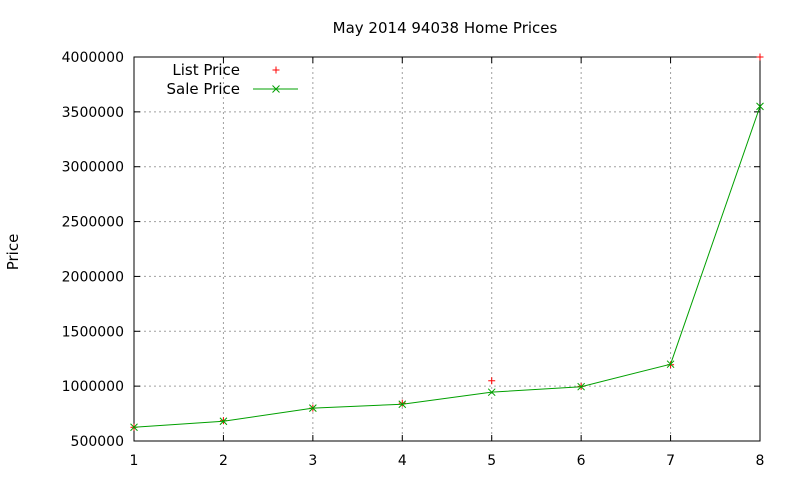 This screenshot has height=480, width=800. I want to click on y-tick-label: 3000000, so click(93, 168).